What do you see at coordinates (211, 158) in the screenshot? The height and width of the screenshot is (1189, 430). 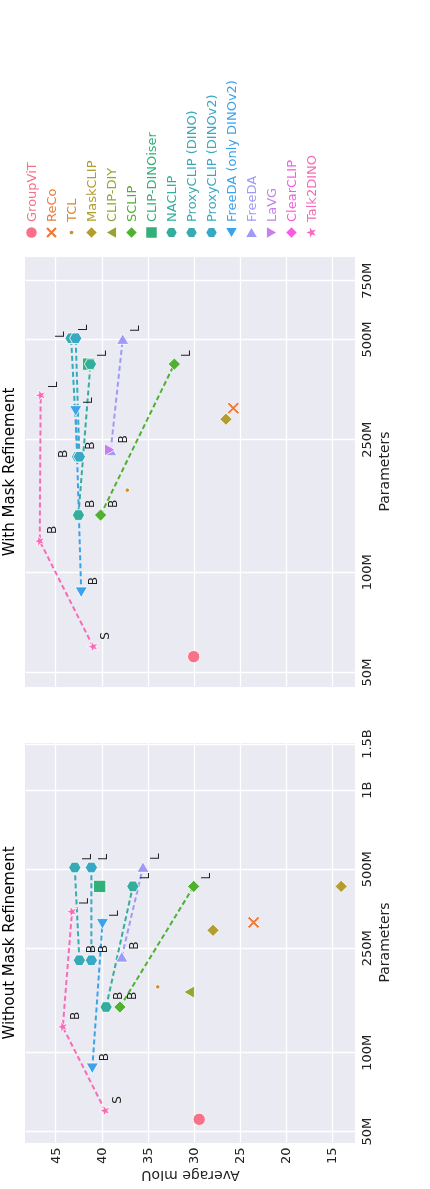 I see `text: ProxyCLIP (DINOv2)` at bounding box center [211, 158].